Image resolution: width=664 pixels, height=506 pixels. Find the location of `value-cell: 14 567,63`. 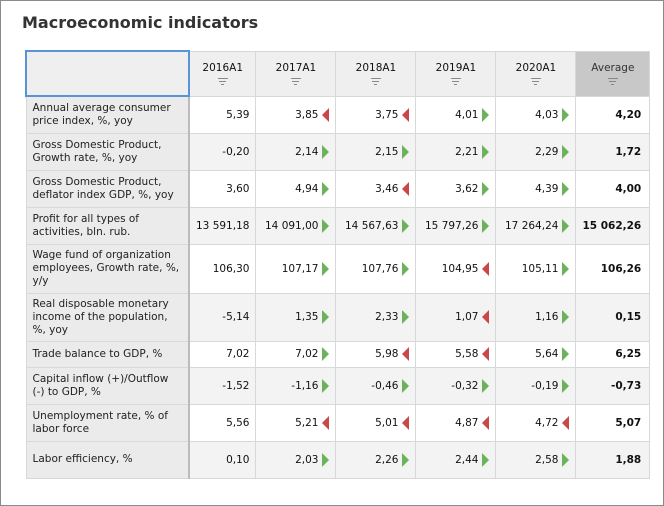

value-cell: 14 567,63 is located at coordinates (376, 225).